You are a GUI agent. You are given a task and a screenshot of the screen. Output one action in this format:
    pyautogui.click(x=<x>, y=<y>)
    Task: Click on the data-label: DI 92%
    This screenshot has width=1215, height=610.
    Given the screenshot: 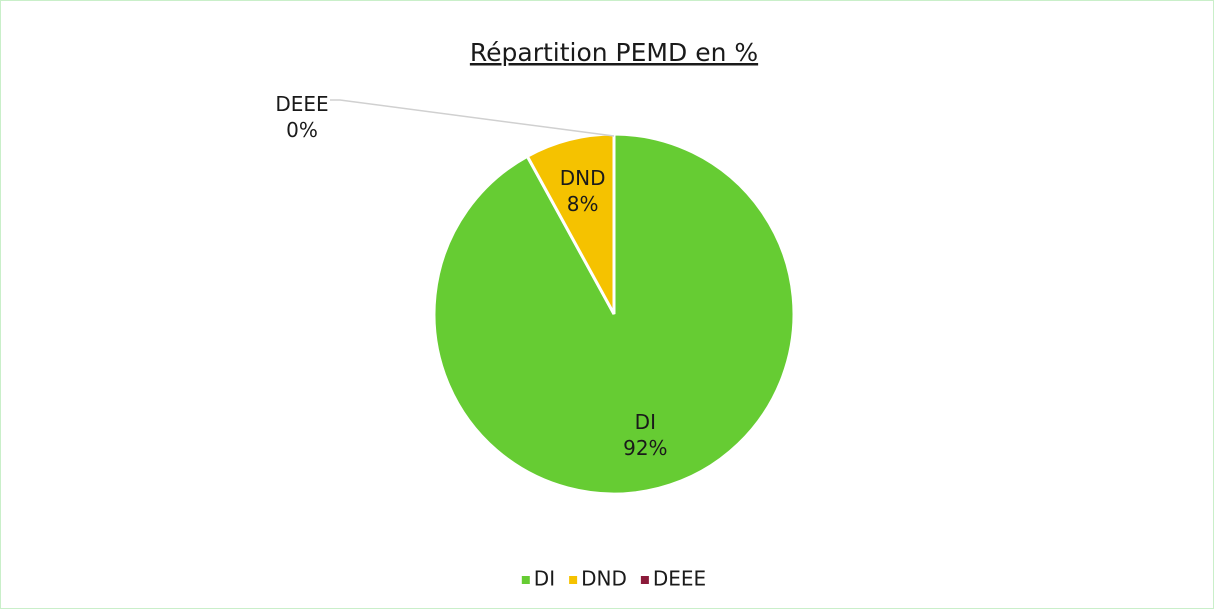 What is the action you would take?
    pyautogui.click(x=645, y=435)
    